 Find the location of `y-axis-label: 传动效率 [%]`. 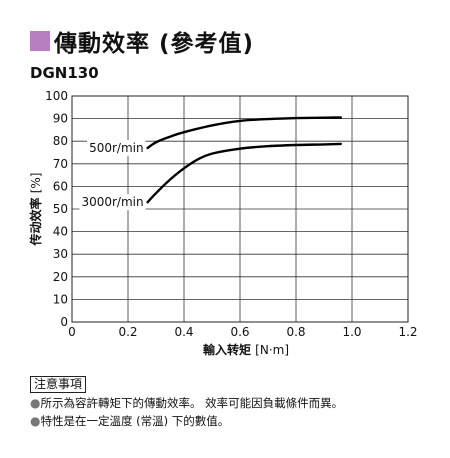

y-axis-label: 传动效率 [%] is located at coordinates (35, 210).